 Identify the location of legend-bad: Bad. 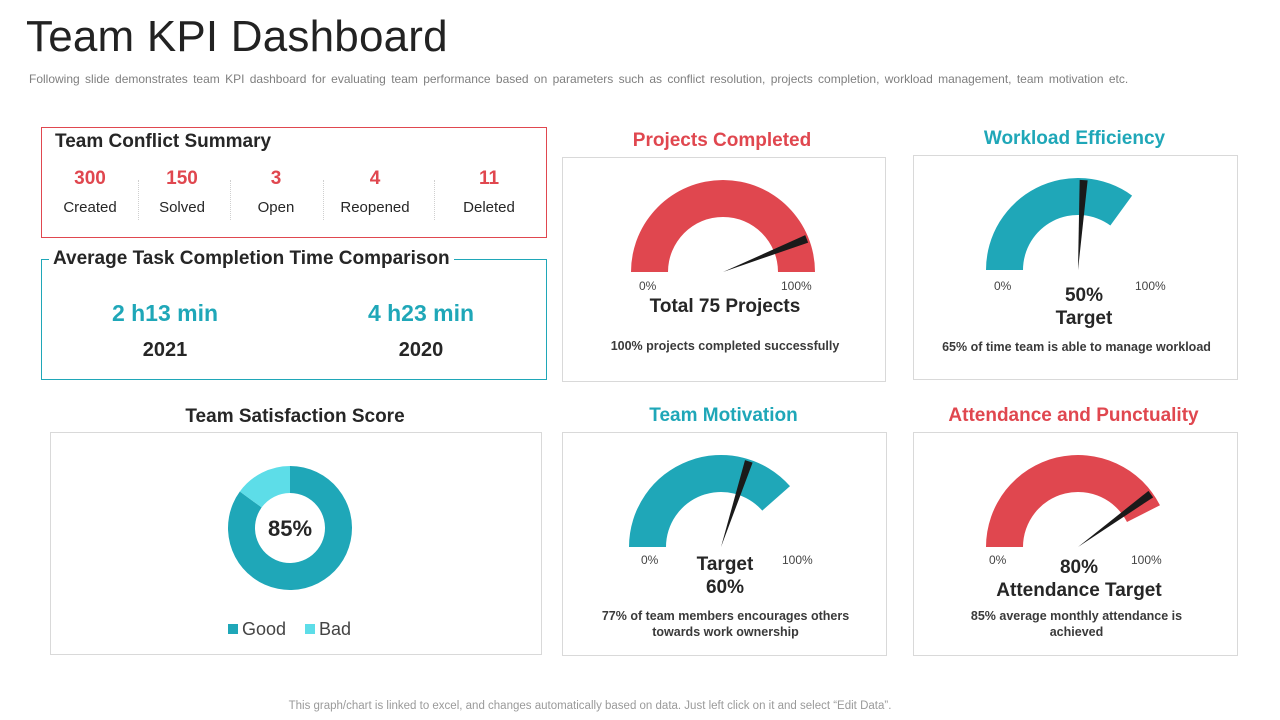
(328, 629).